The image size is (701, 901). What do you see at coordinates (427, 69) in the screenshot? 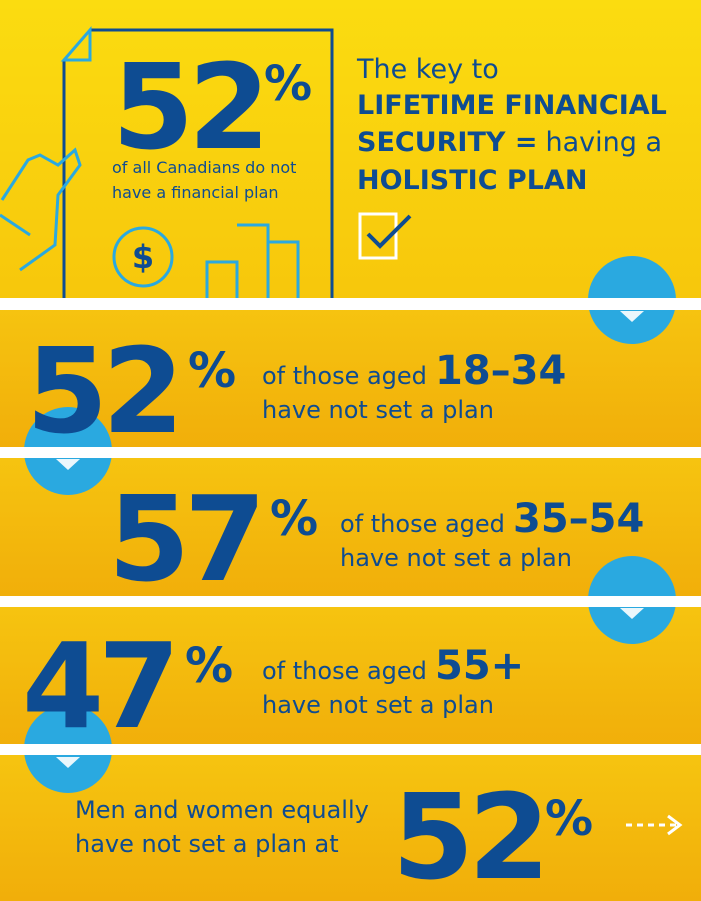
I see `headline: The key to` at bounding box center [427, 69].